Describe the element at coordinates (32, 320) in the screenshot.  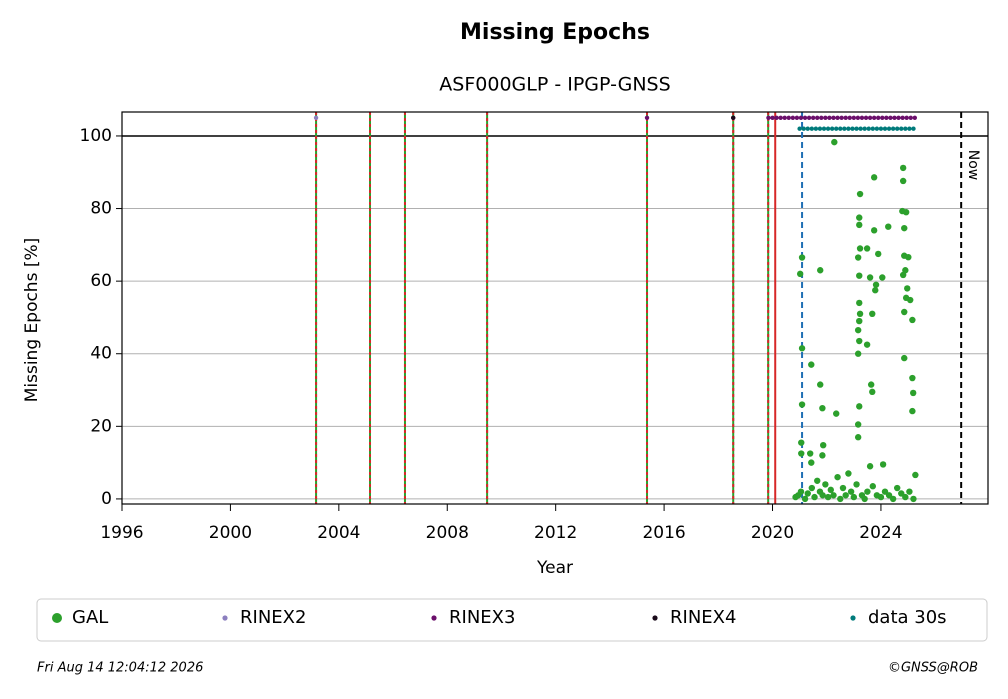
I see `y-axis-label: Missing Epochs [%]` at that location.